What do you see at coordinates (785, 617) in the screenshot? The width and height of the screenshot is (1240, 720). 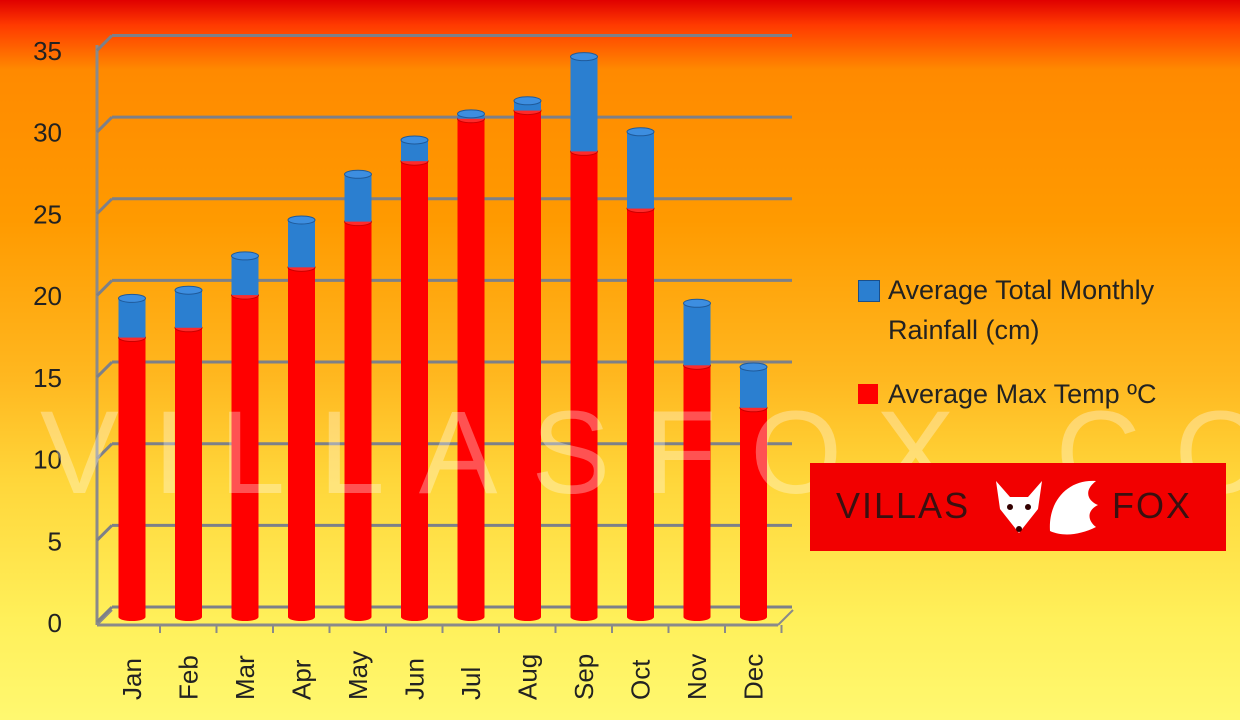 I see `axis-corner-right` at bounding box center [785, 617].